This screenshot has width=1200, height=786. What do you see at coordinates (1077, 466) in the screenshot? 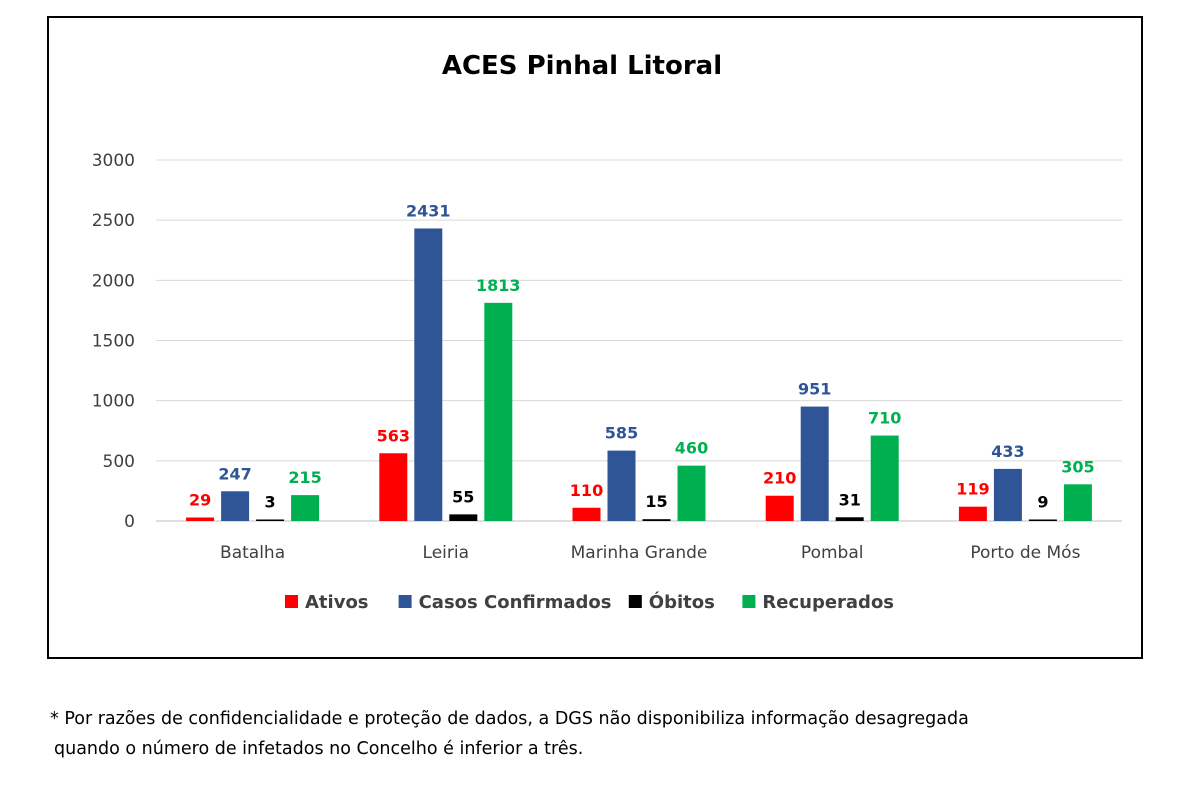
I see `data-label: 305` at bounding box center [1077, 466].